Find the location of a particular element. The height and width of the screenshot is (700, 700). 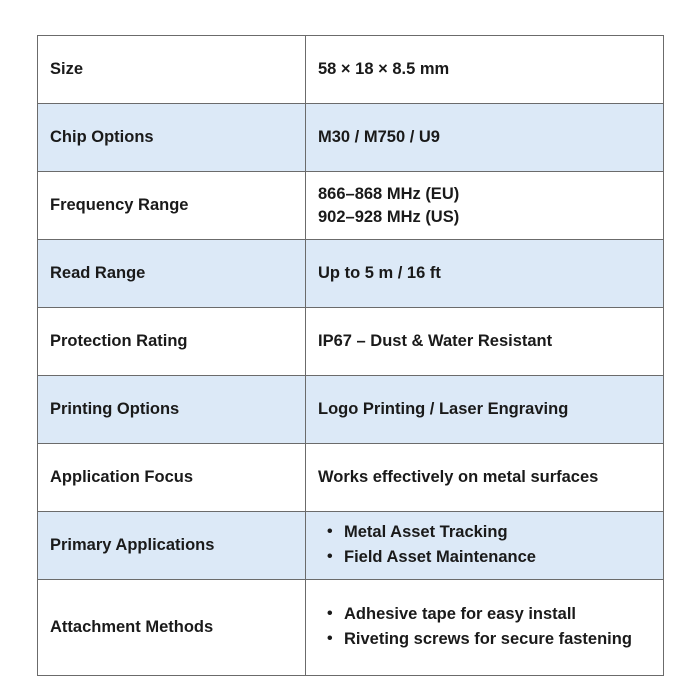

spec-label-application-focus: Application Focus is located at coordinates (171, 477).